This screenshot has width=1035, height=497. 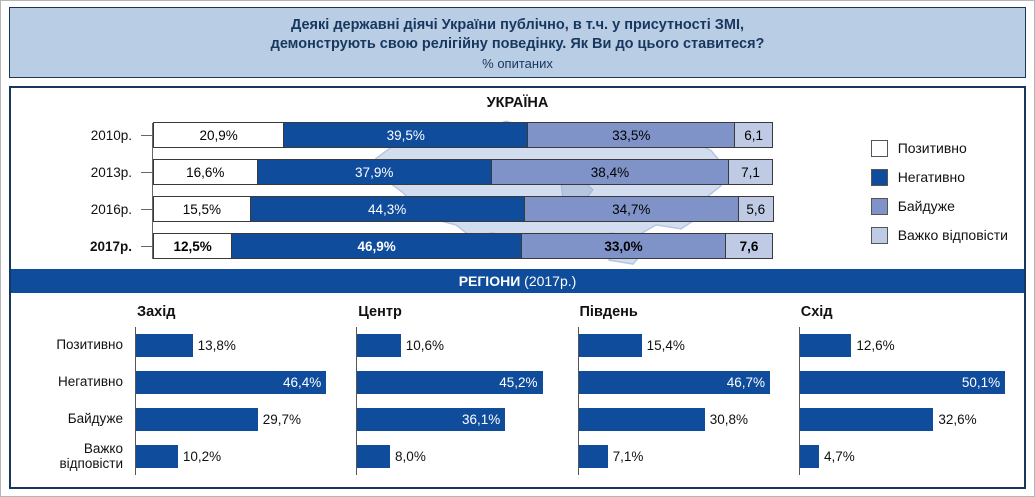 I want to click on region-row-label: Байдуже, so click(x=95, y=419).